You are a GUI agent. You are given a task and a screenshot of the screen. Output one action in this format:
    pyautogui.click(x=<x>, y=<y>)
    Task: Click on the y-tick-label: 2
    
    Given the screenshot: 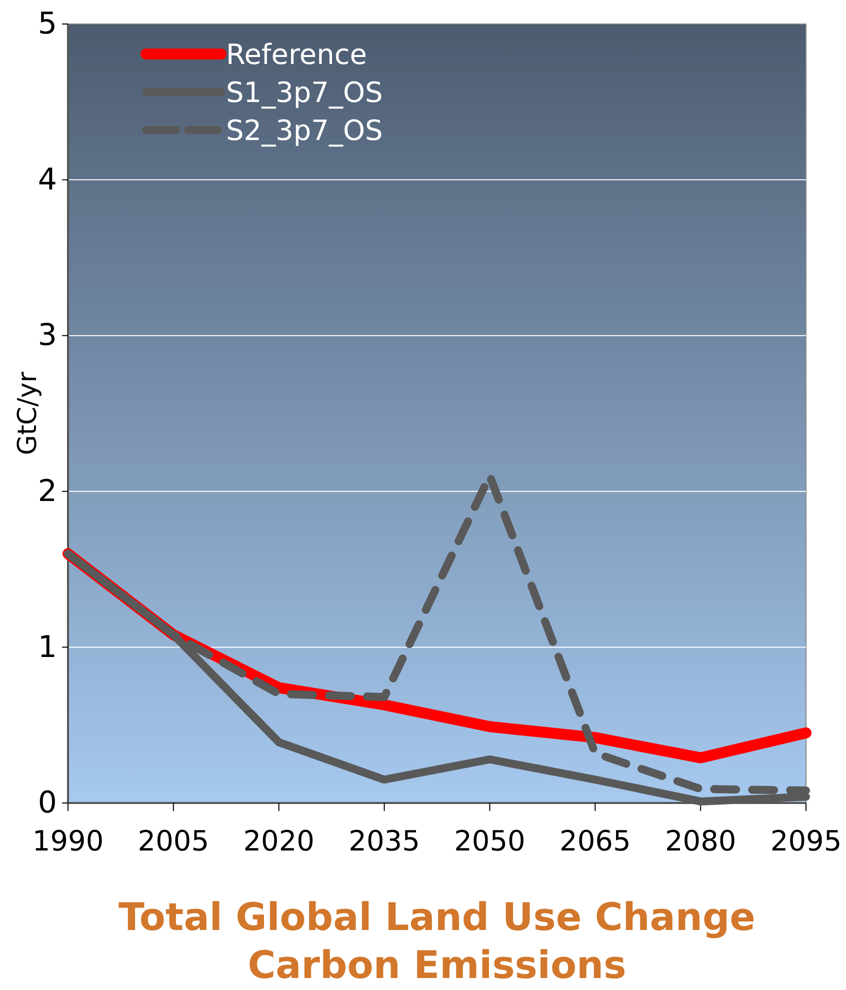 What is the action you would take?
    pyautogui.click(x=47, y=491)
    